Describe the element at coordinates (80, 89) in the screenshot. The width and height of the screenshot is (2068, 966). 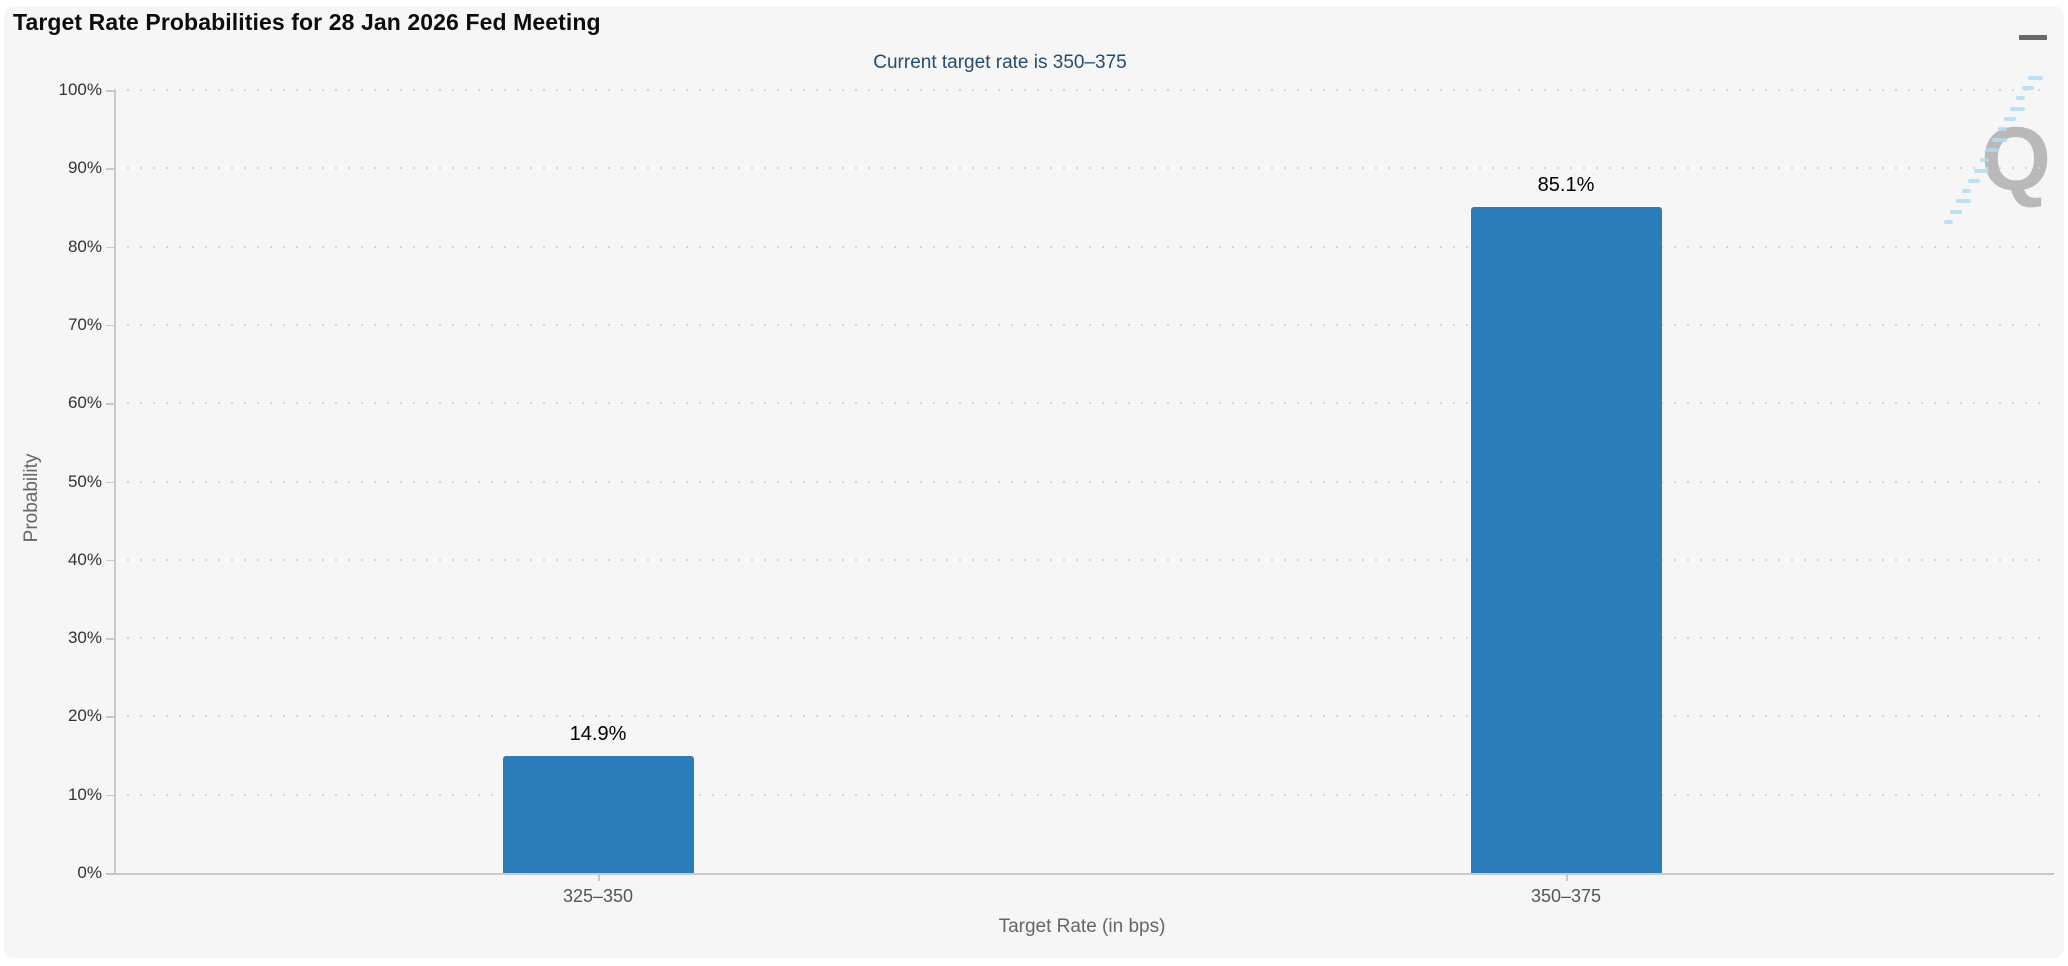
I see `y-axis-tick-label: 100%` at that location.